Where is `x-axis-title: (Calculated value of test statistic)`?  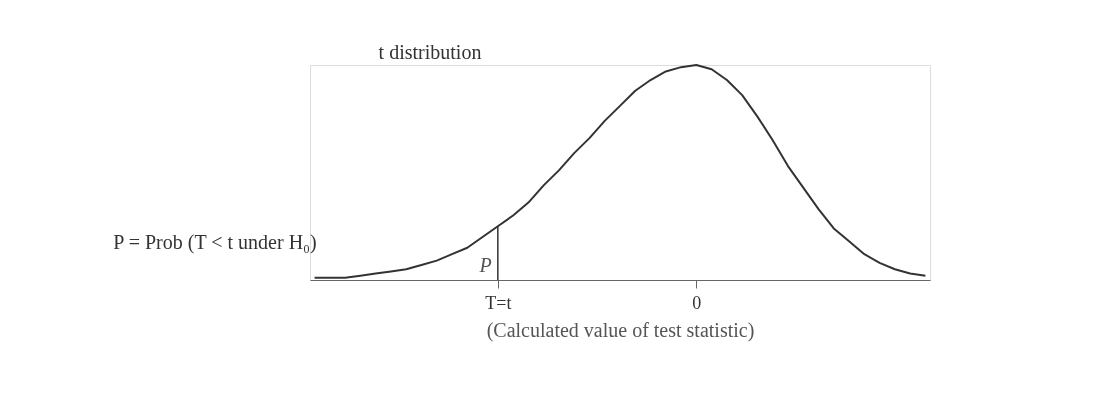 x-axis-title: (Calculated value of test statistic) is located at coordinates (620, 330).